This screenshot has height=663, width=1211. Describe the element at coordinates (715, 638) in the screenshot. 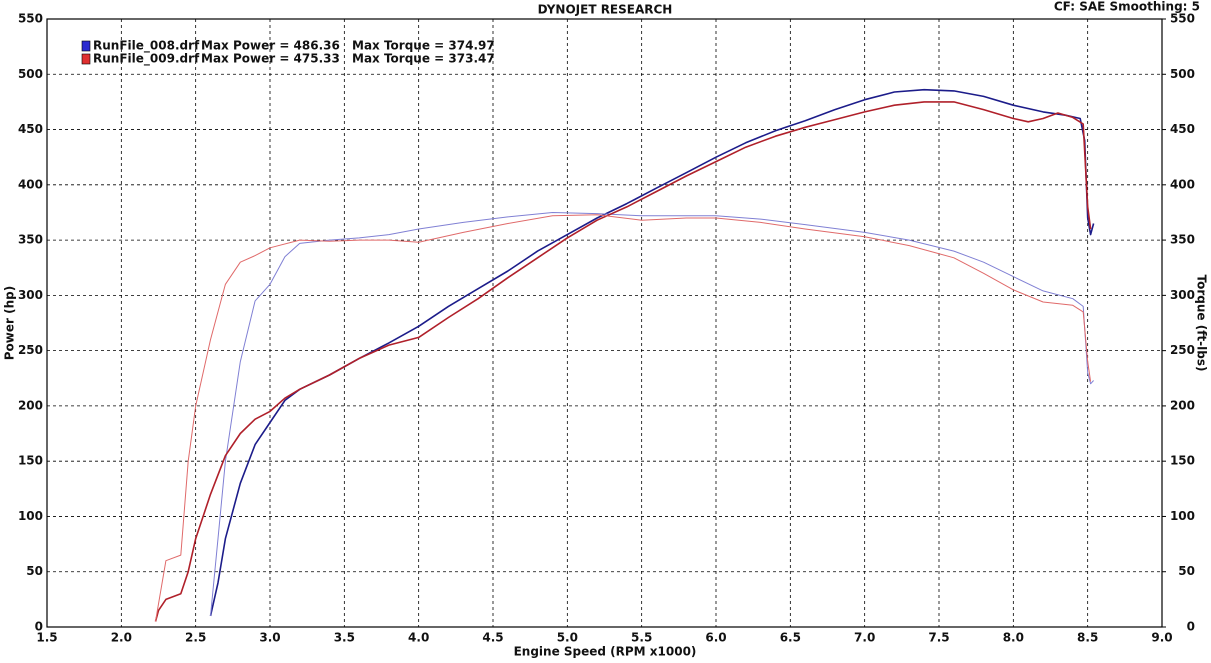

I see `x-tick-label: 6.0` at that location.